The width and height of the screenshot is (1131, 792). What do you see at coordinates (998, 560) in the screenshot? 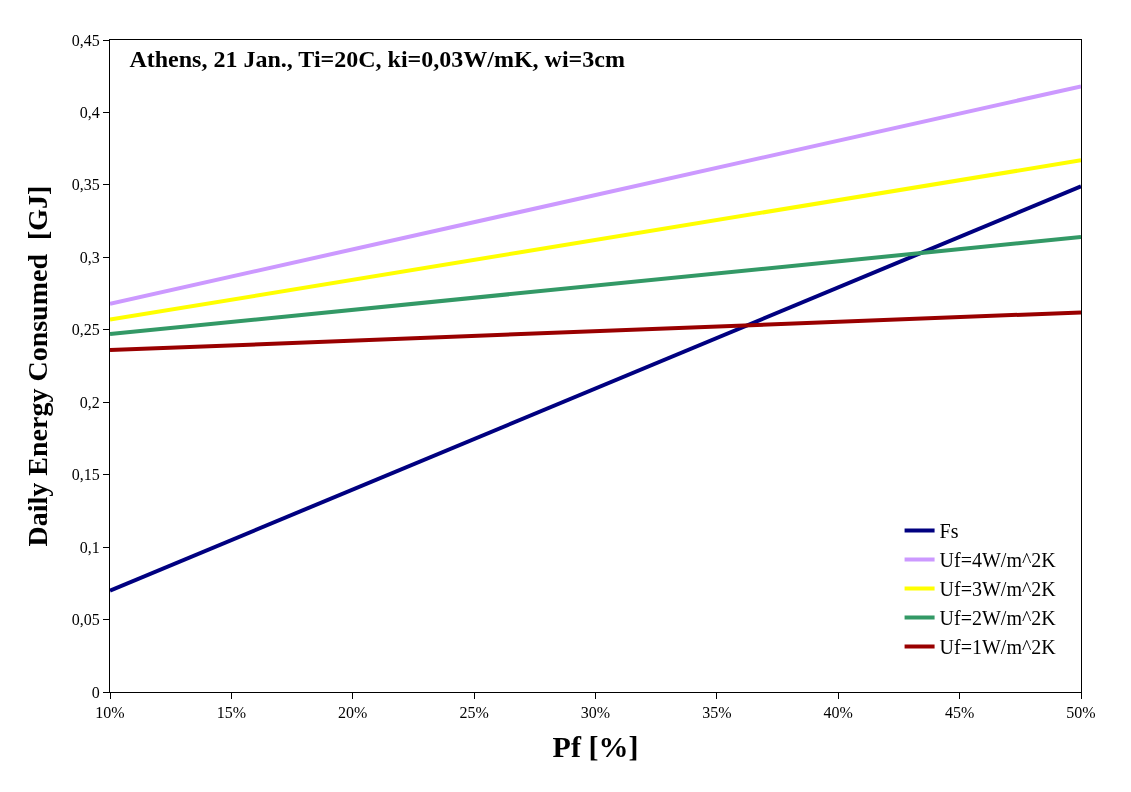
I see `legend-label: Uf=4W/m^2K` at bounding box center [998, 560].